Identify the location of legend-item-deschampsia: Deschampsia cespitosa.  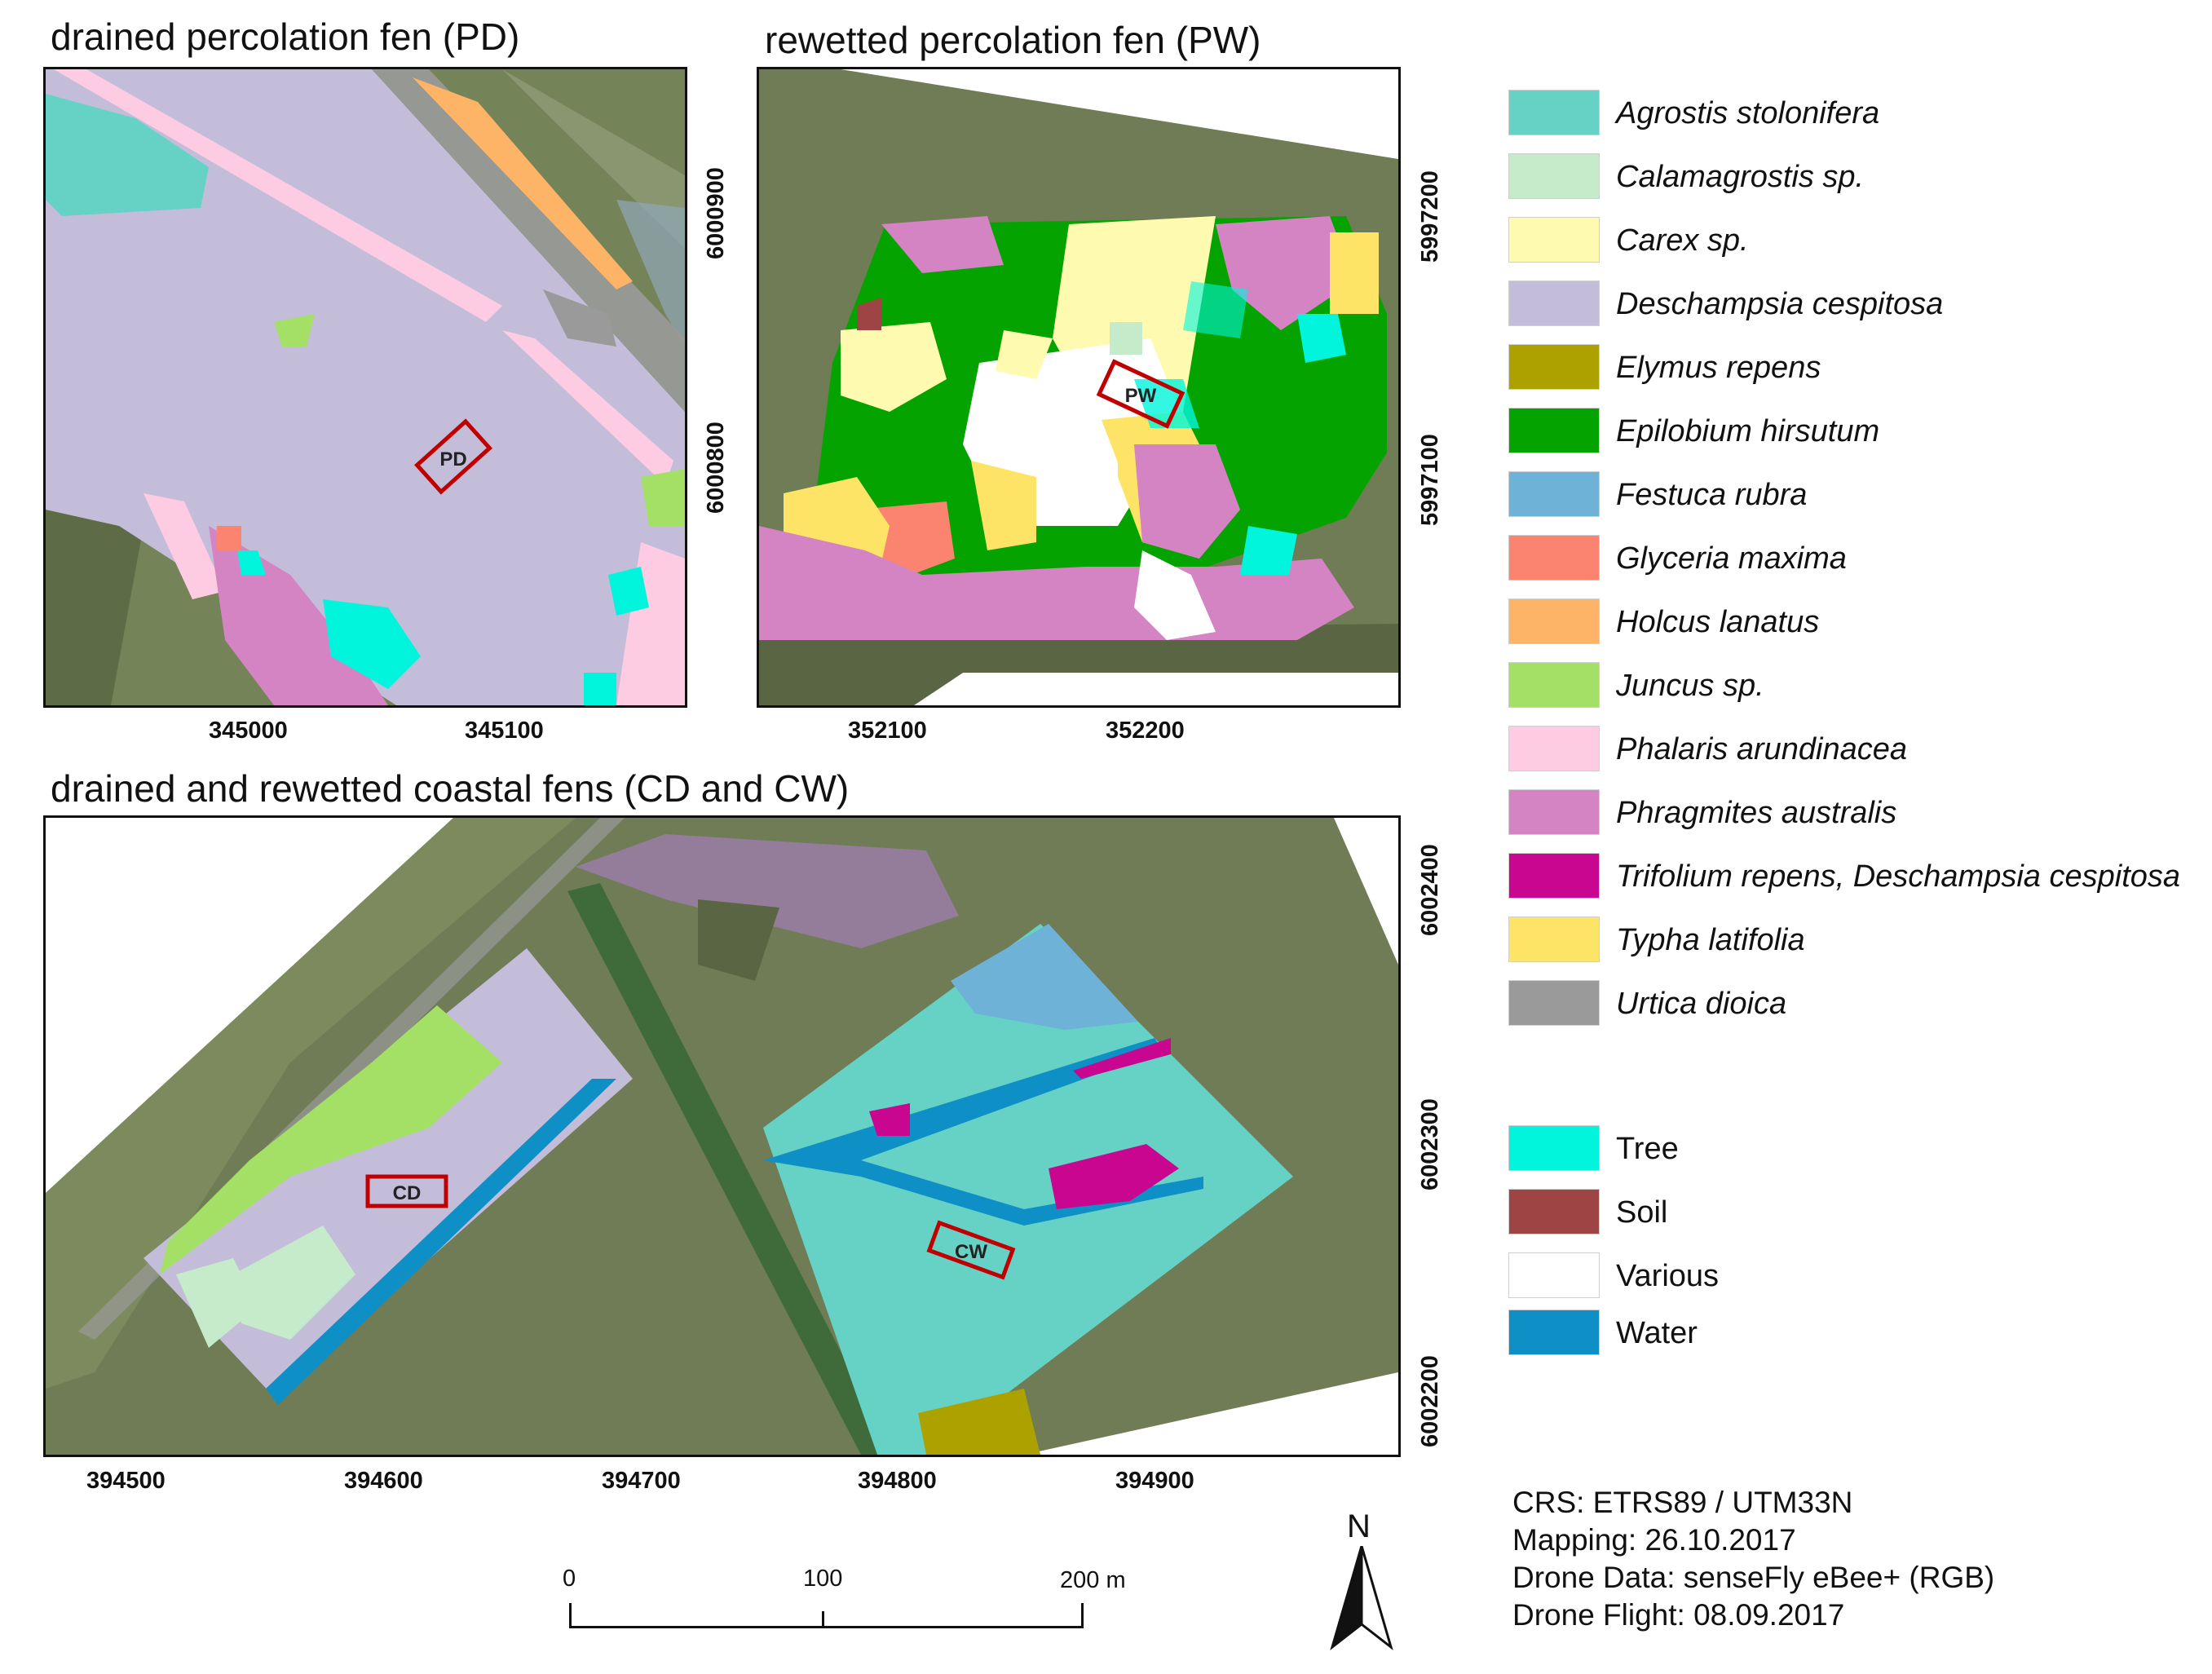
(1854, 304).